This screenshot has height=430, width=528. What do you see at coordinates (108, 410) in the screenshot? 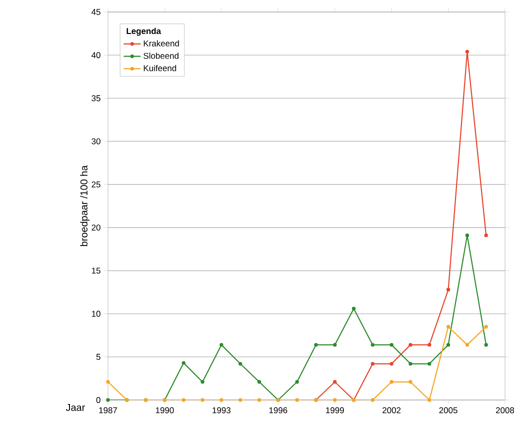
I see `x-tick-label: 1987` at bounding box center [108, 410].